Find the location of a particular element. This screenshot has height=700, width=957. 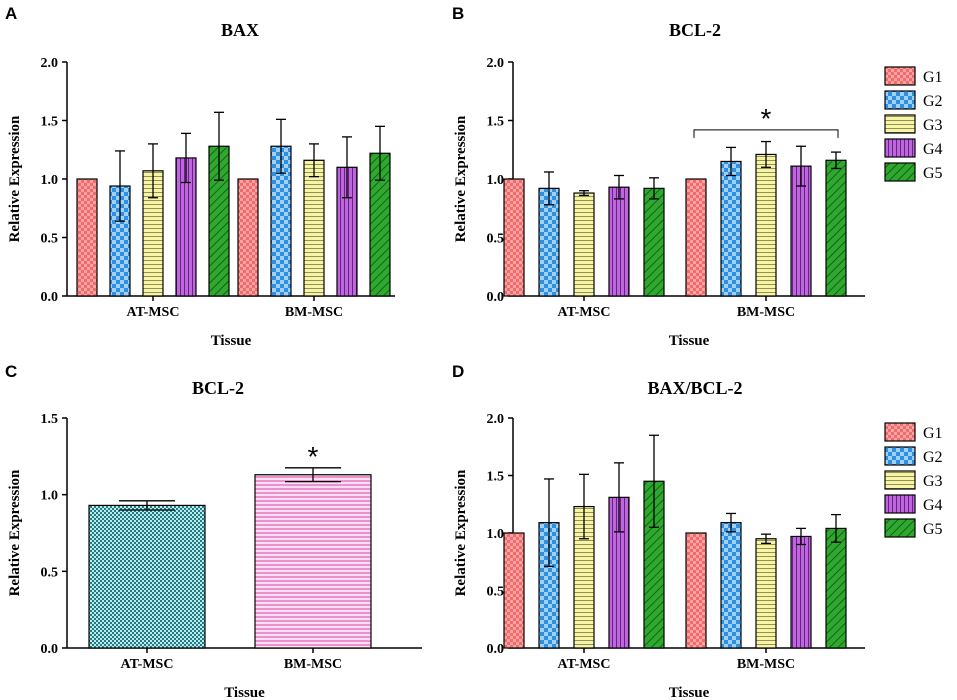

panel-letter: B is located at coordinates (458, 13).